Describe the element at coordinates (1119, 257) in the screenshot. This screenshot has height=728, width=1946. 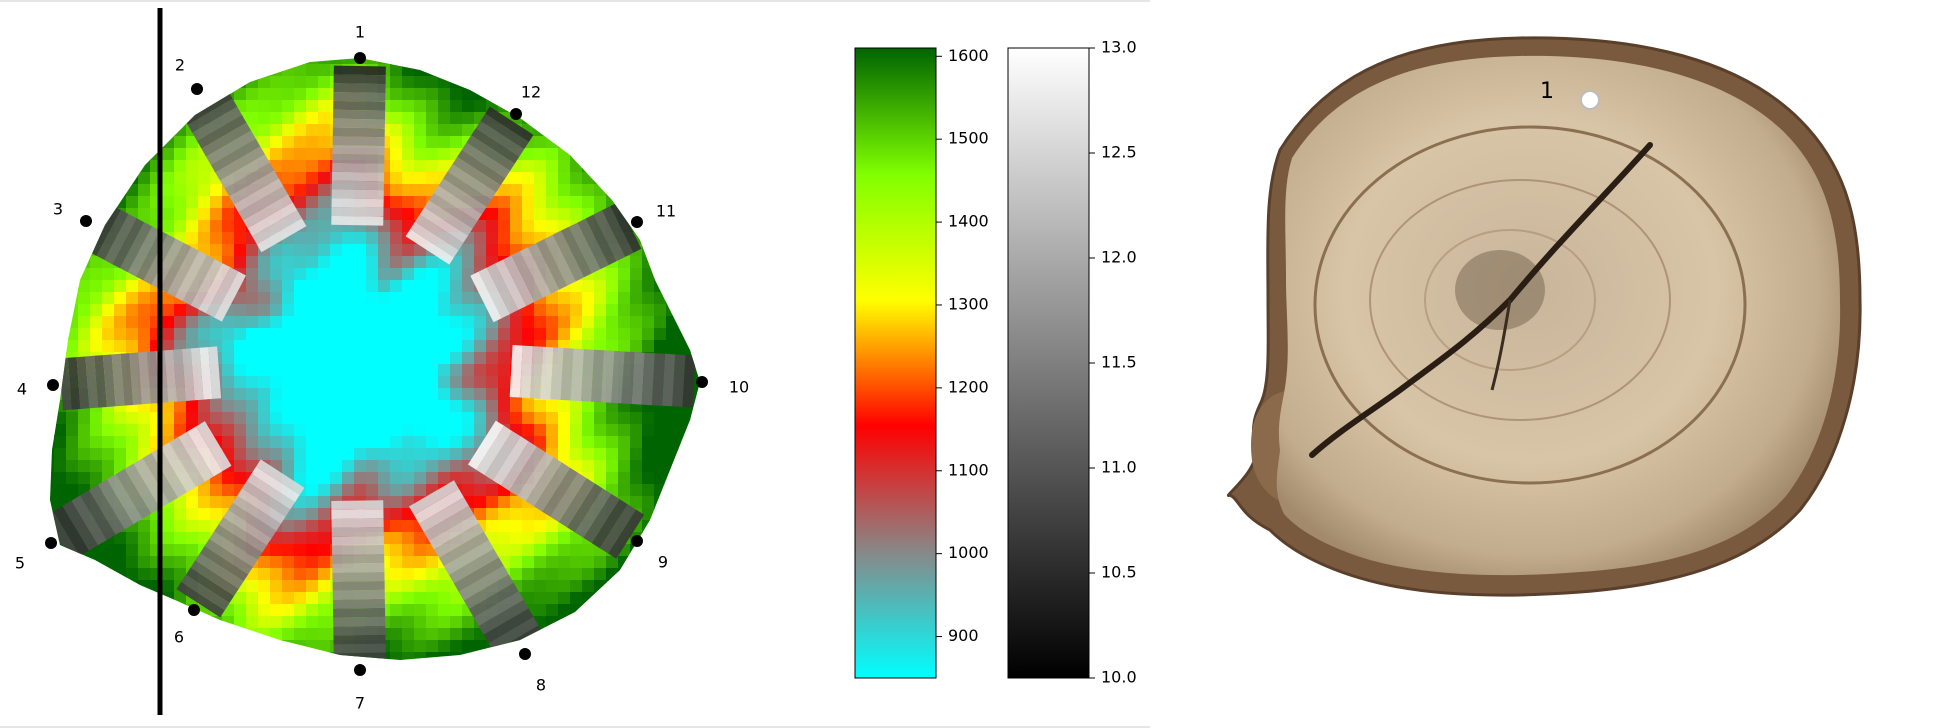
I see `colorbar-tick-label: 12.0` at that location.